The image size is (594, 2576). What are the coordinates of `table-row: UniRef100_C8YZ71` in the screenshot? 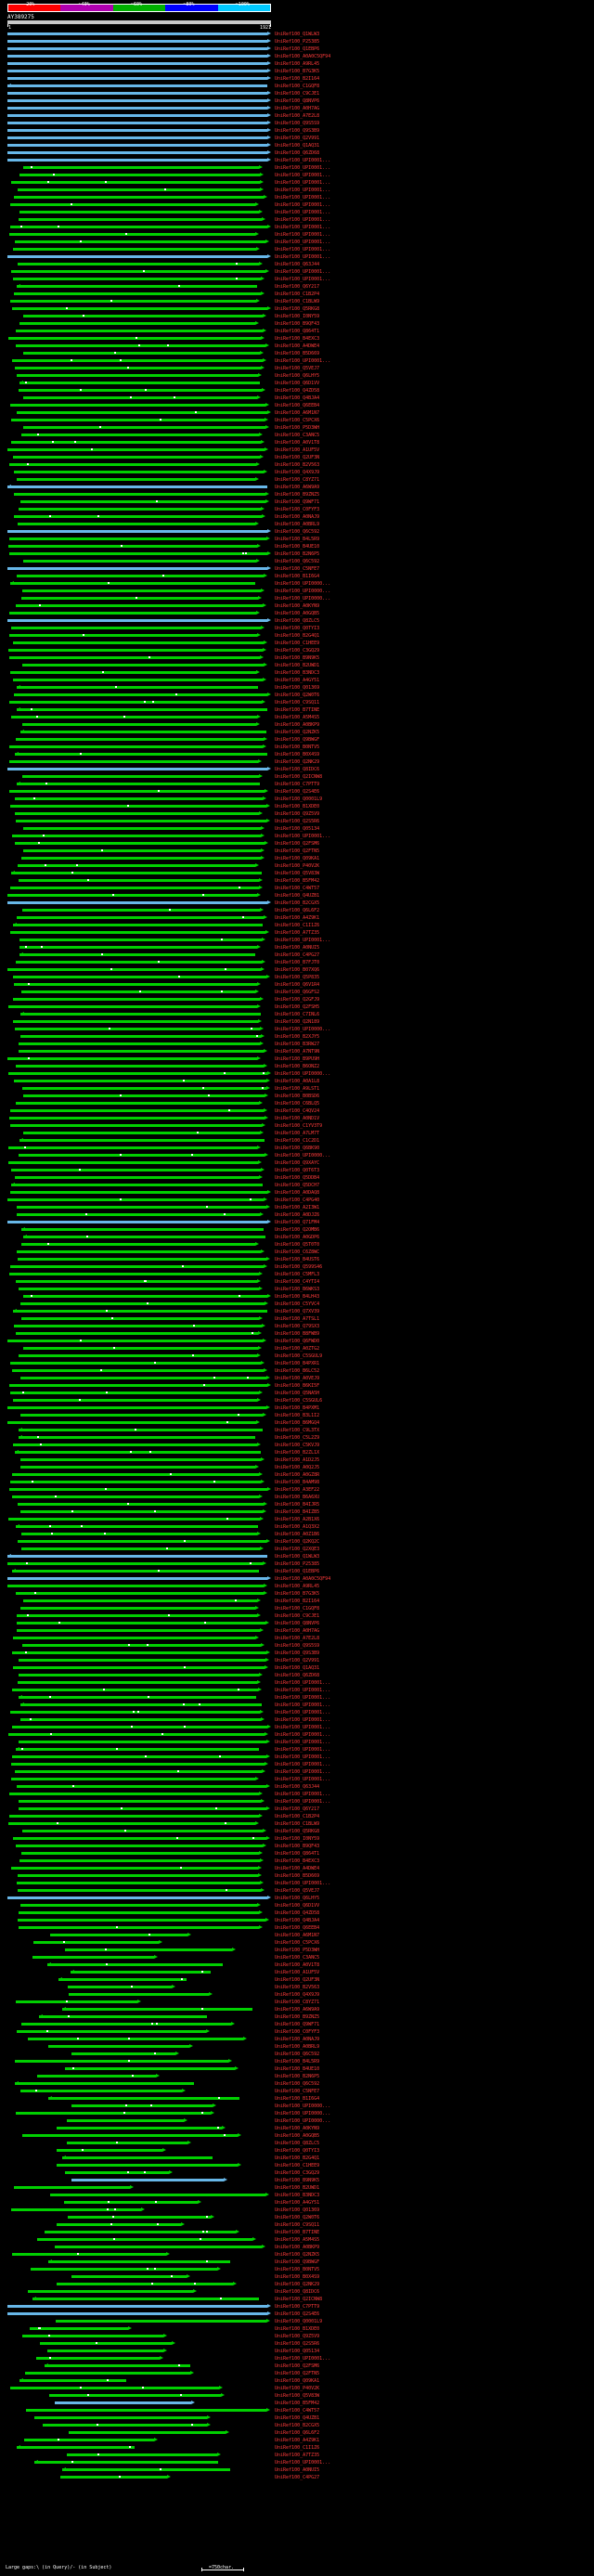 It's located at (297, 2002).